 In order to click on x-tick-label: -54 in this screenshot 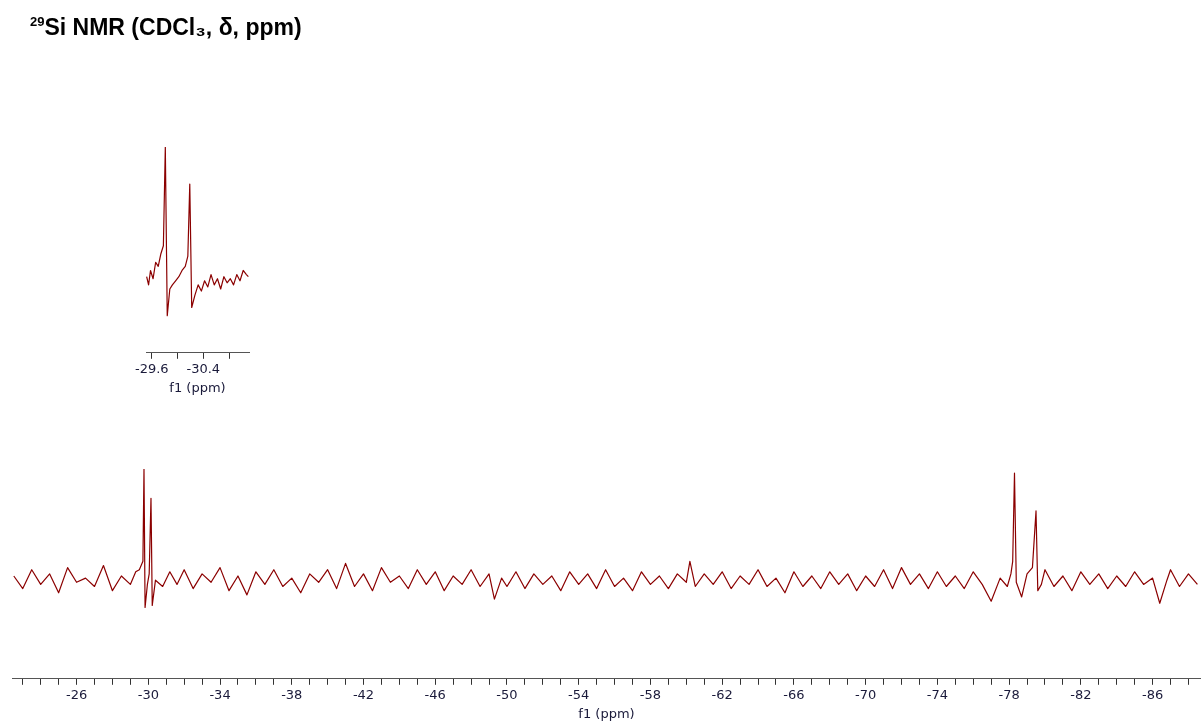, I will do `click(579, 694)`.